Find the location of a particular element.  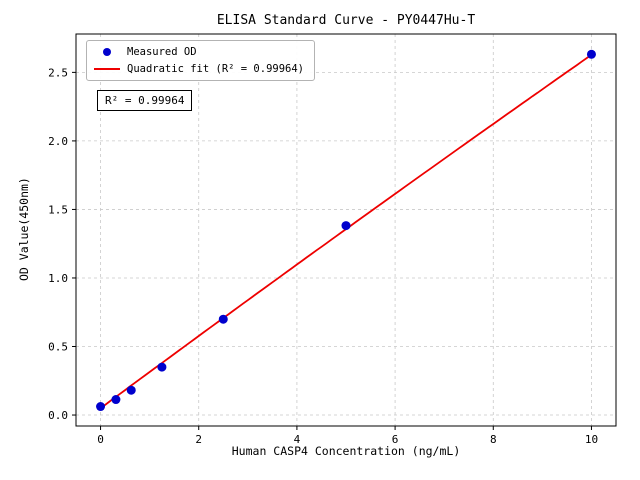

blue-dot-icon is located at coordinates (107, 52).